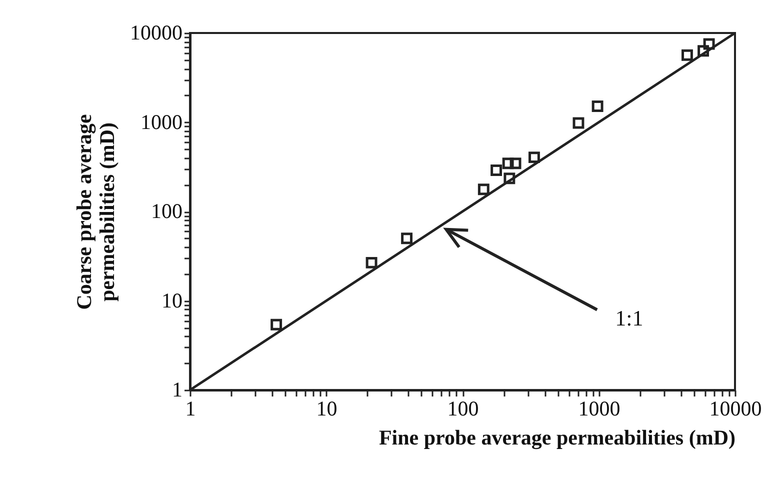  I want to click on y-tick-label: 10, so click(172, 300).